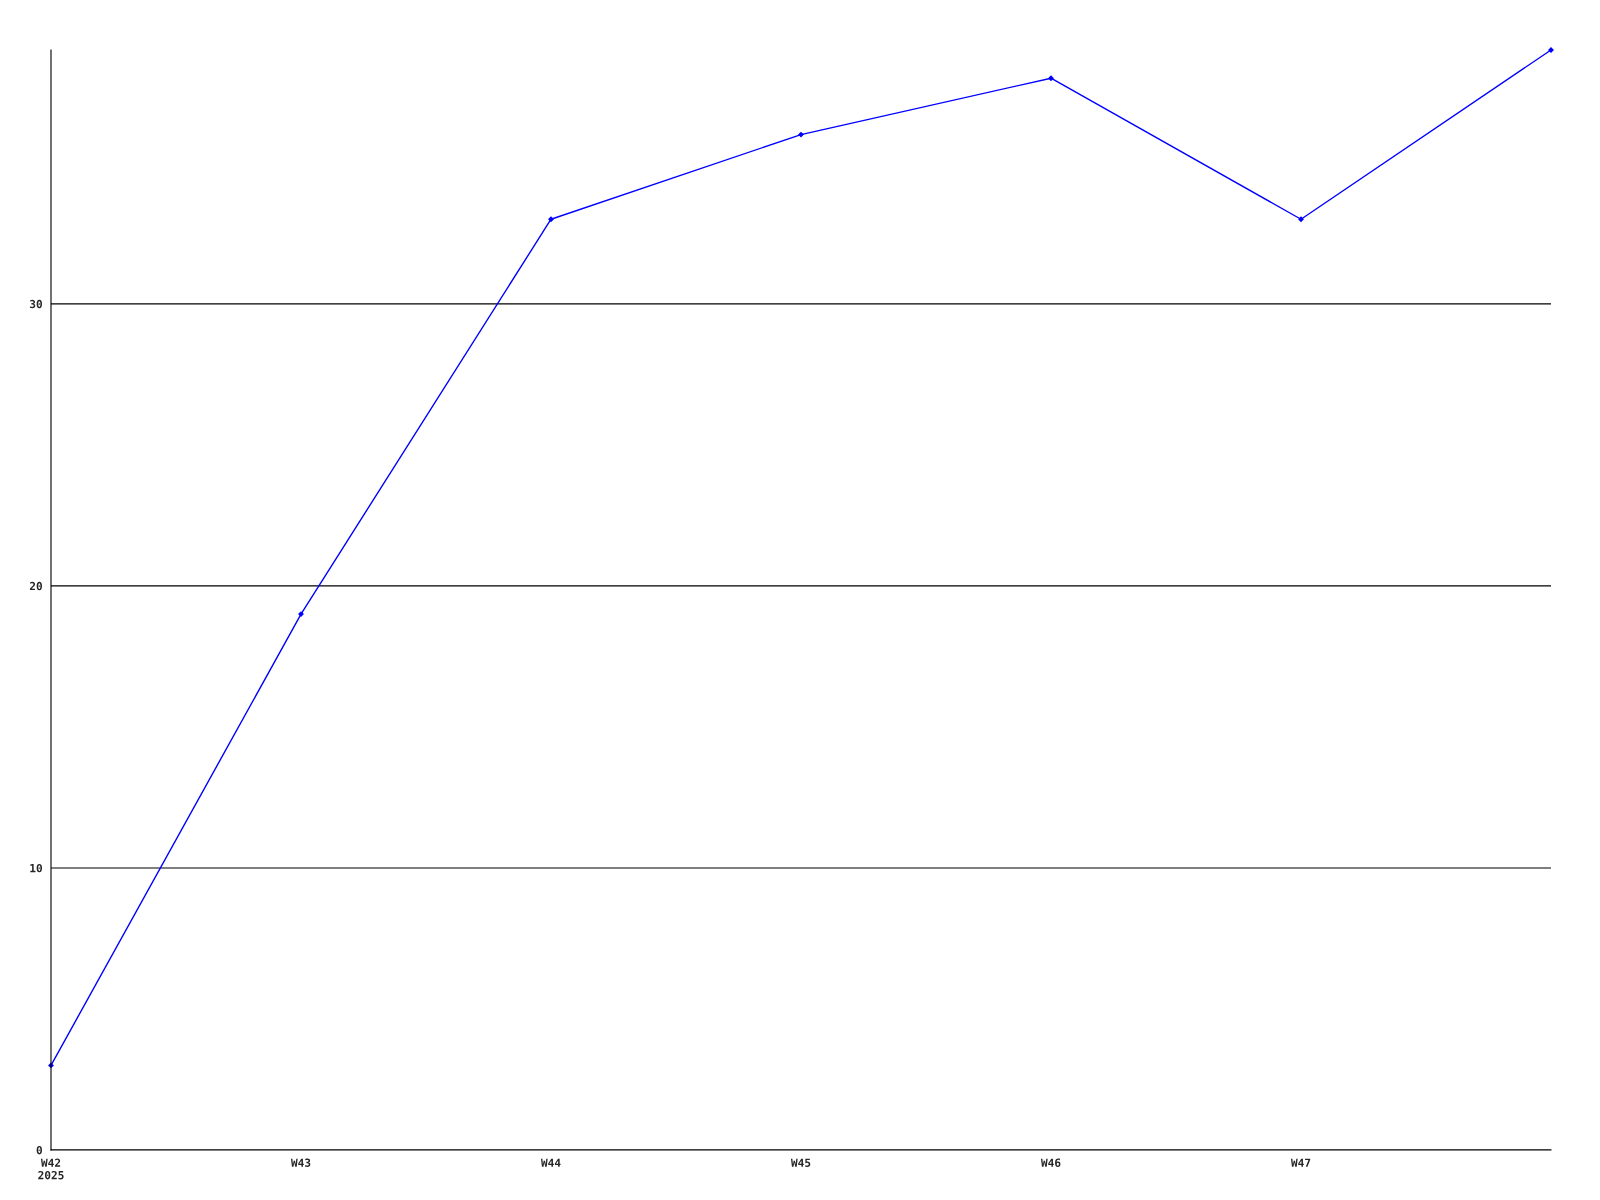 Image resolution: width=1600 pixels, height=1200 pixels. I want to click on y-tick-label: 20, so click(35, 586).